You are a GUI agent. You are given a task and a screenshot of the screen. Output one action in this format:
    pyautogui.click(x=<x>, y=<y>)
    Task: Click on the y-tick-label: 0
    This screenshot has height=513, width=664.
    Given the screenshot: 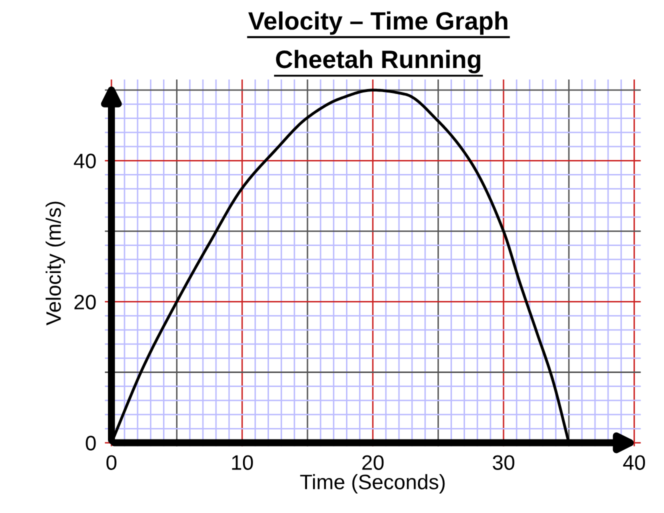 What is the action you would take?
    pyautogui.click(x=91, y=443)
    